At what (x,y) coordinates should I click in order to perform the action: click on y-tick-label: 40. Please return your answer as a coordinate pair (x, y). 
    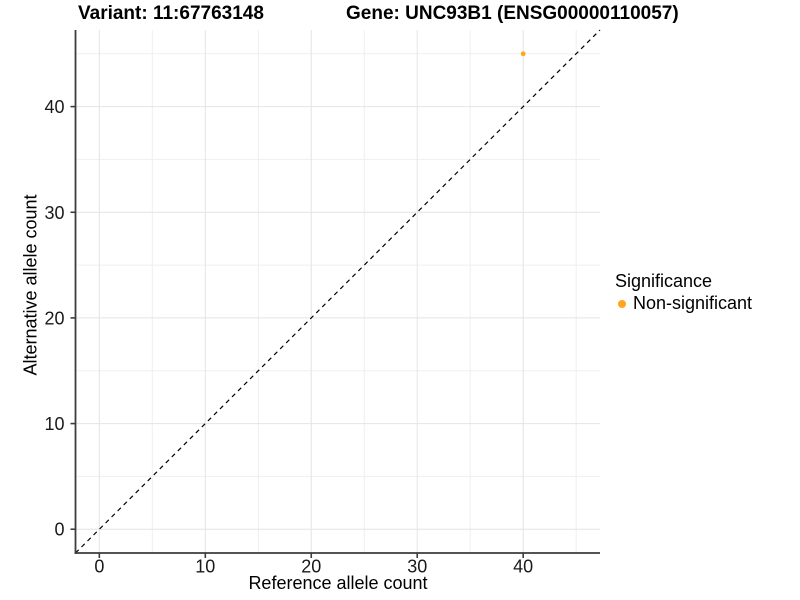
    Looking at the image, I should click on (54, 107).